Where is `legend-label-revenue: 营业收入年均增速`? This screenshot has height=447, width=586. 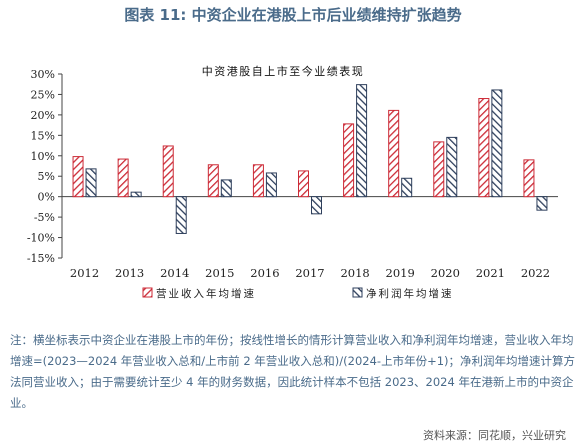 legend-label-revenue: 营业收入年均增速 is located at coordinates (206, 293).